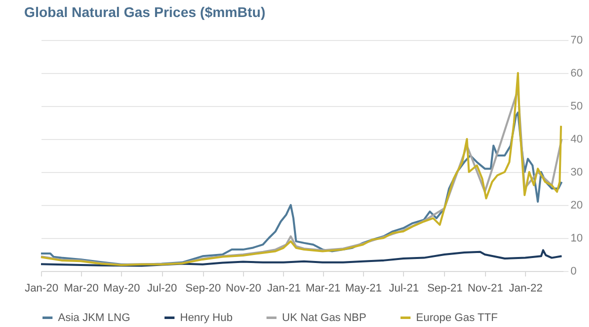 The image size is (589, 327). I want to click on legend-label: Asia JKM LNG, so click(94, 318).